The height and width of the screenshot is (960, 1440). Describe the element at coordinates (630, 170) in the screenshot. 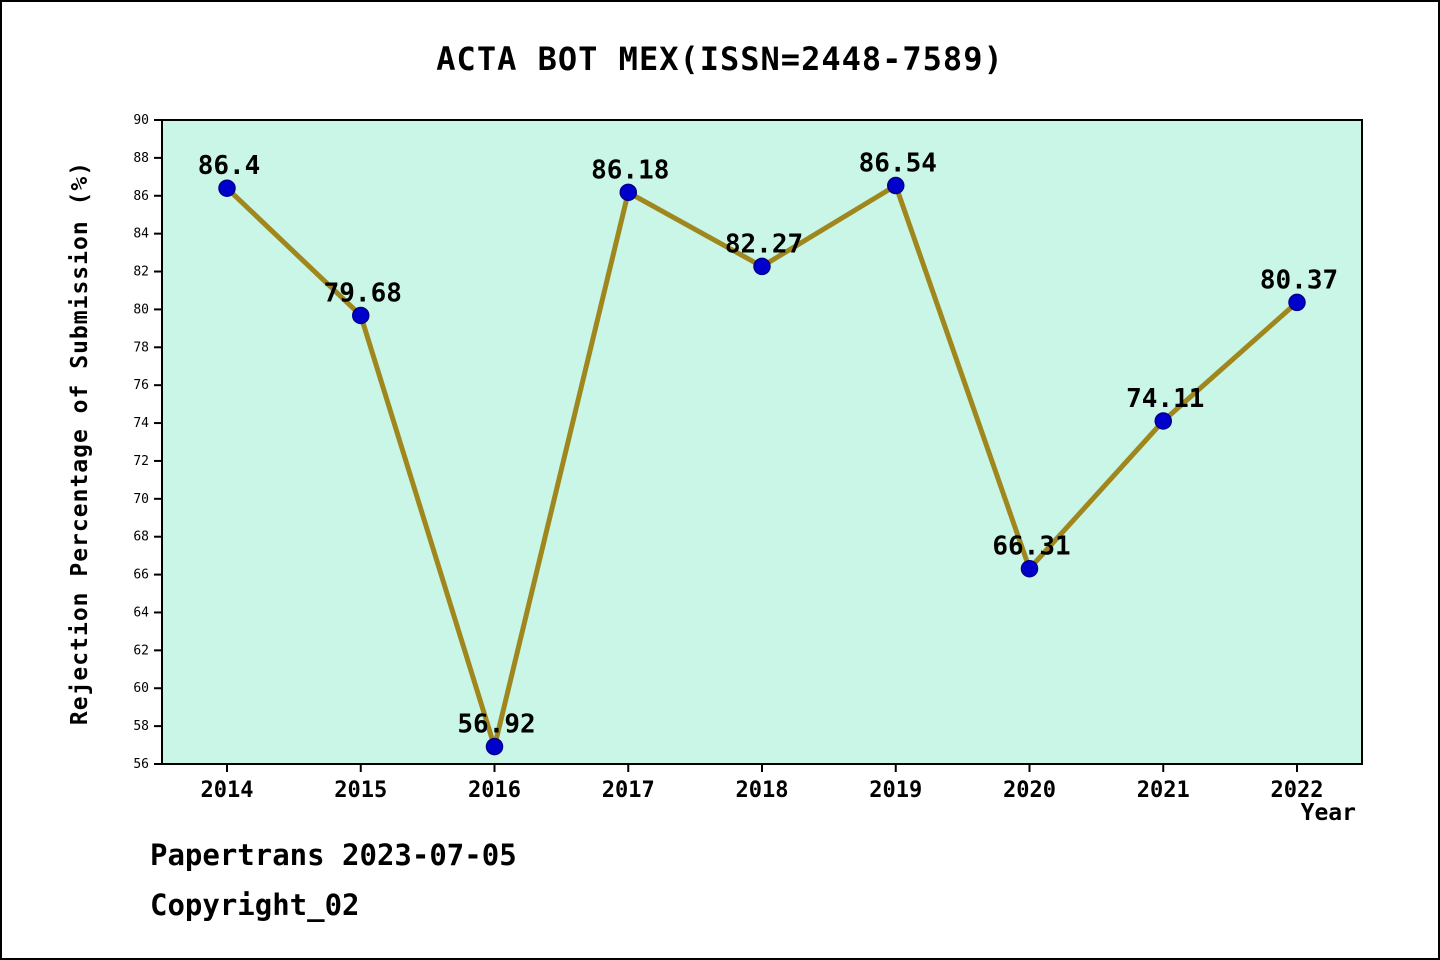

I see `data-point-label: 86.18` at that location.